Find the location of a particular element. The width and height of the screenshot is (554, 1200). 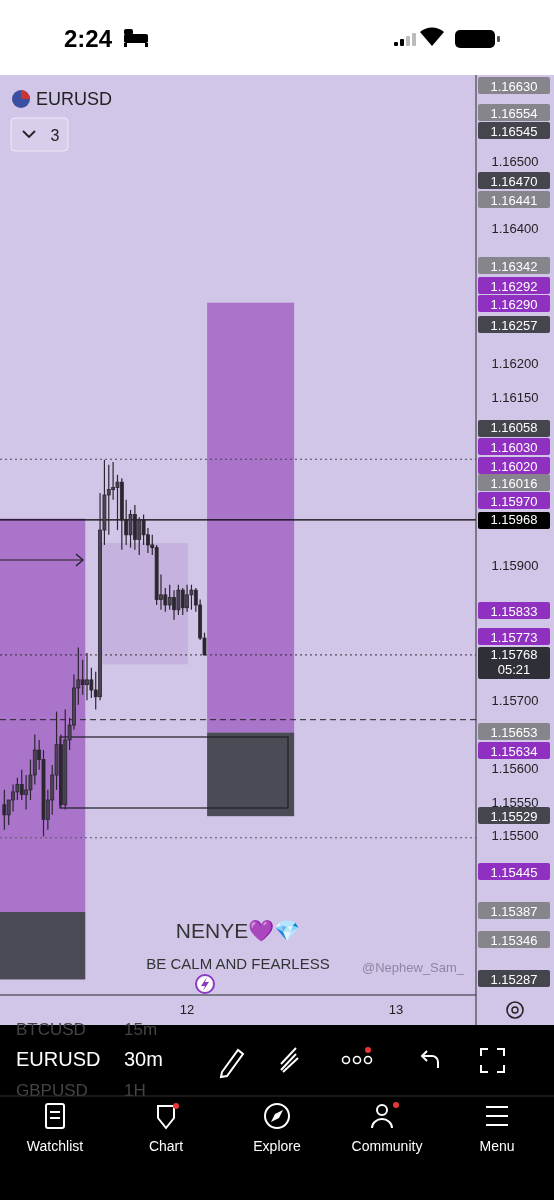

text: 1.16030 is located at coordinates (514, 447).